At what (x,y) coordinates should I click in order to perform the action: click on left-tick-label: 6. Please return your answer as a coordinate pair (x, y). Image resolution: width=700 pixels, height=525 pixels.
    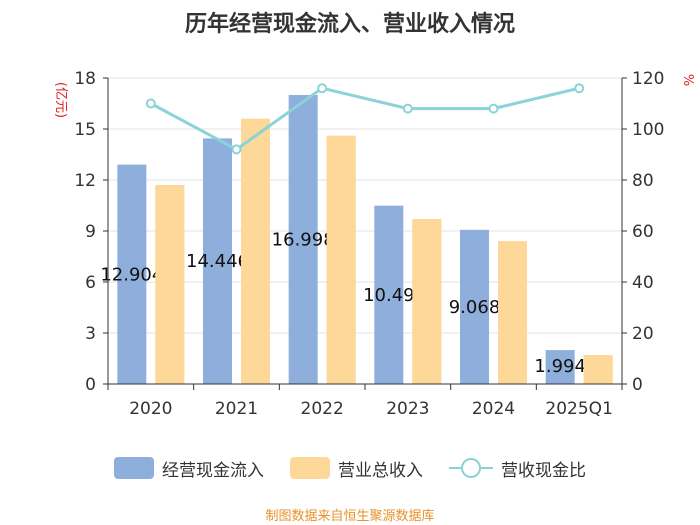
    Looking at the image, I should click on (90, 283).